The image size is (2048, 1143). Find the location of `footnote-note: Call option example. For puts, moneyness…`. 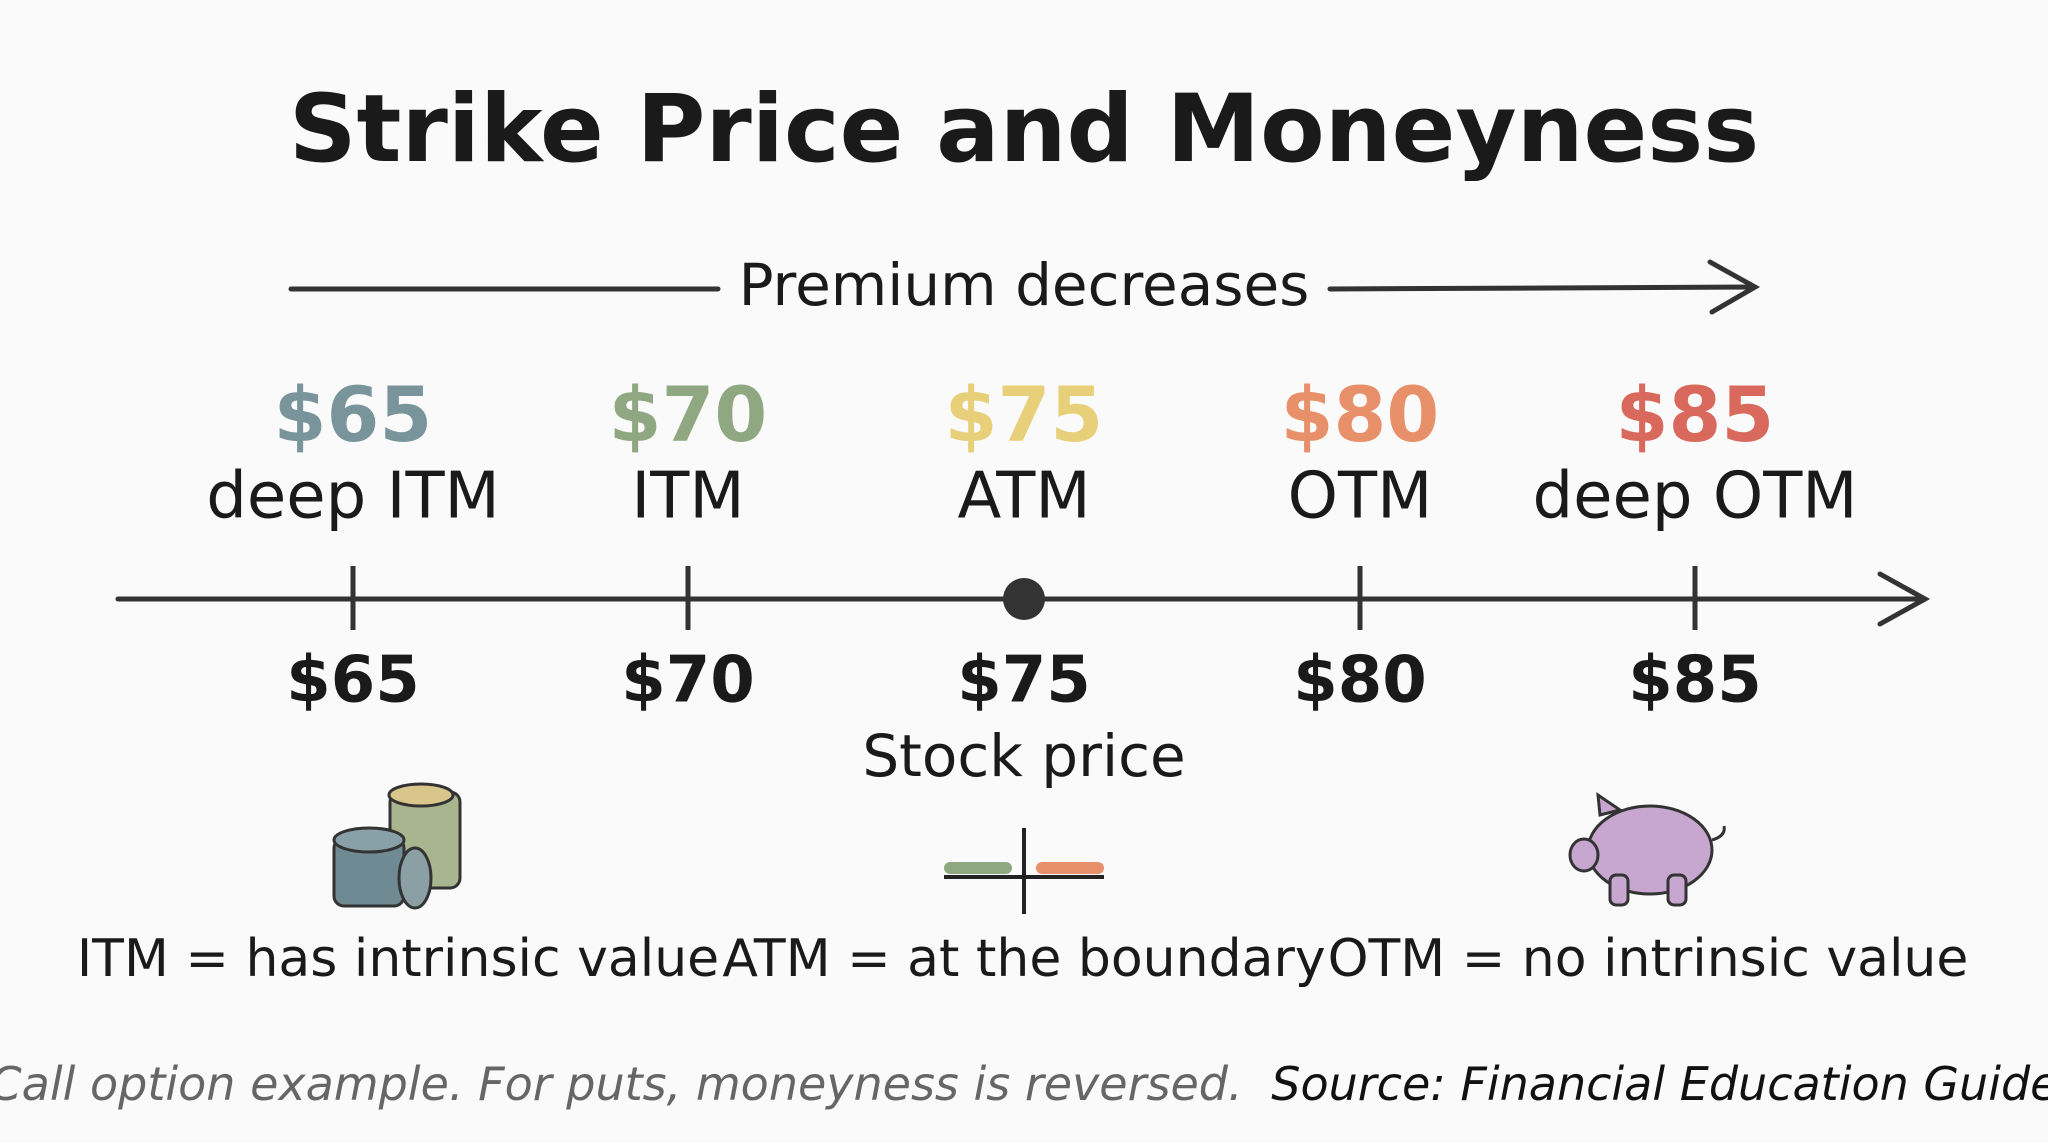

footnote-note: Call option example. For puts, moneyness… is located at coordinates (621, 1084).